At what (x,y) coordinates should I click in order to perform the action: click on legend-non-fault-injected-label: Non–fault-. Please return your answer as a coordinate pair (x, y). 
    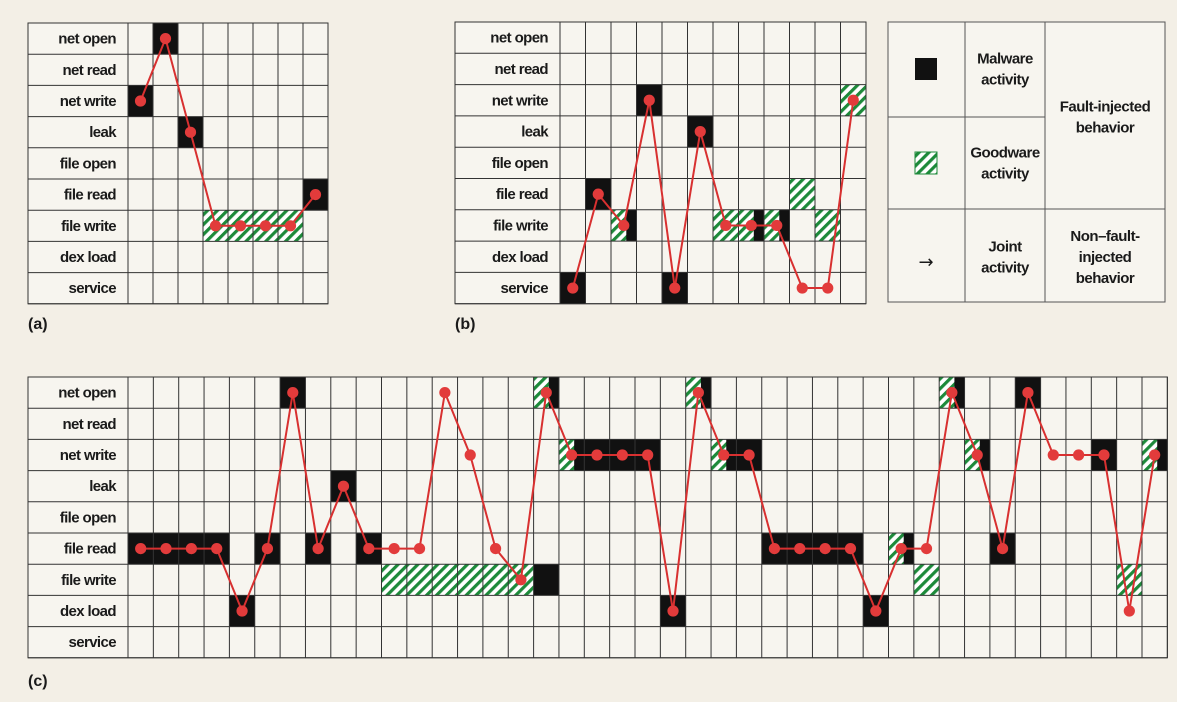
    Looking at the image, I should click on (1105, 236).